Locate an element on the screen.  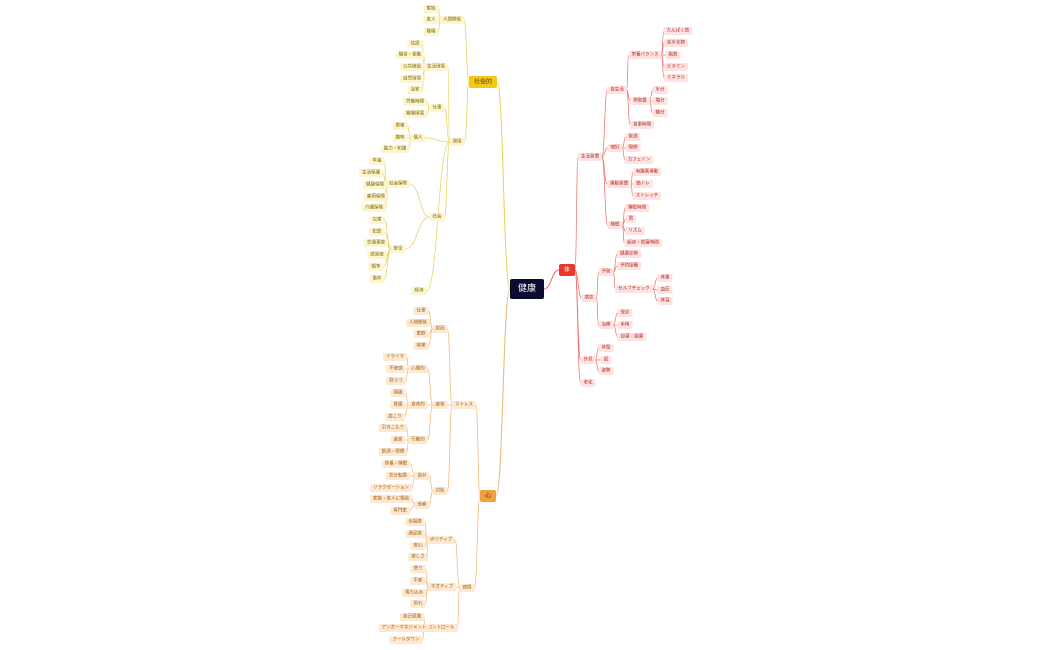
node: 仕事 is located at coordinates (421, 311).